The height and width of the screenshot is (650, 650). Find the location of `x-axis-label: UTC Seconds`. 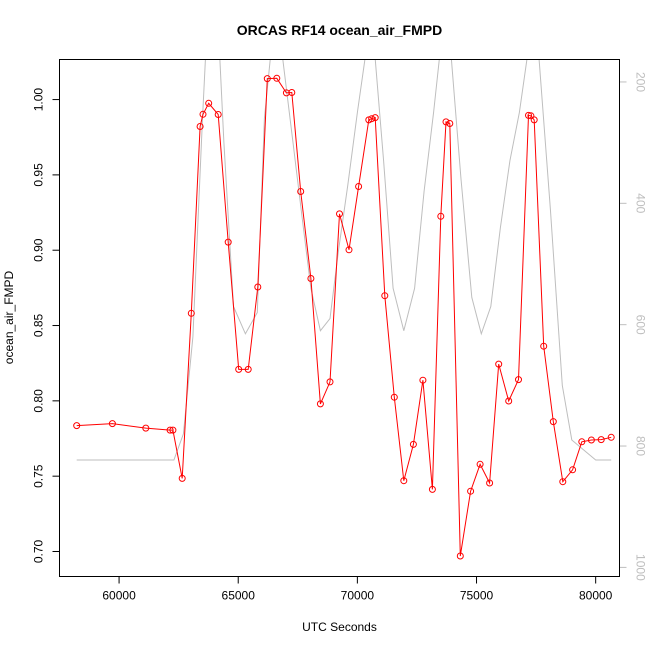

x-axis-label: UTC Seconds is located at coordinates (339, 627).